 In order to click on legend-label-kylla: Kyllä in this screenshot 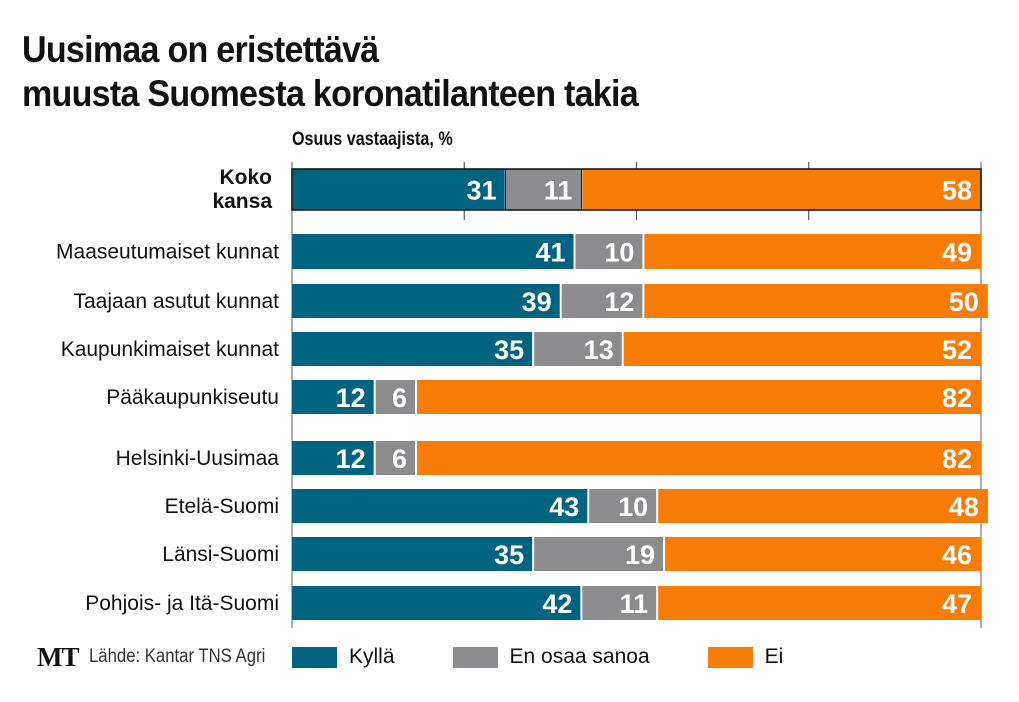, I will do `click(372, 656)`.